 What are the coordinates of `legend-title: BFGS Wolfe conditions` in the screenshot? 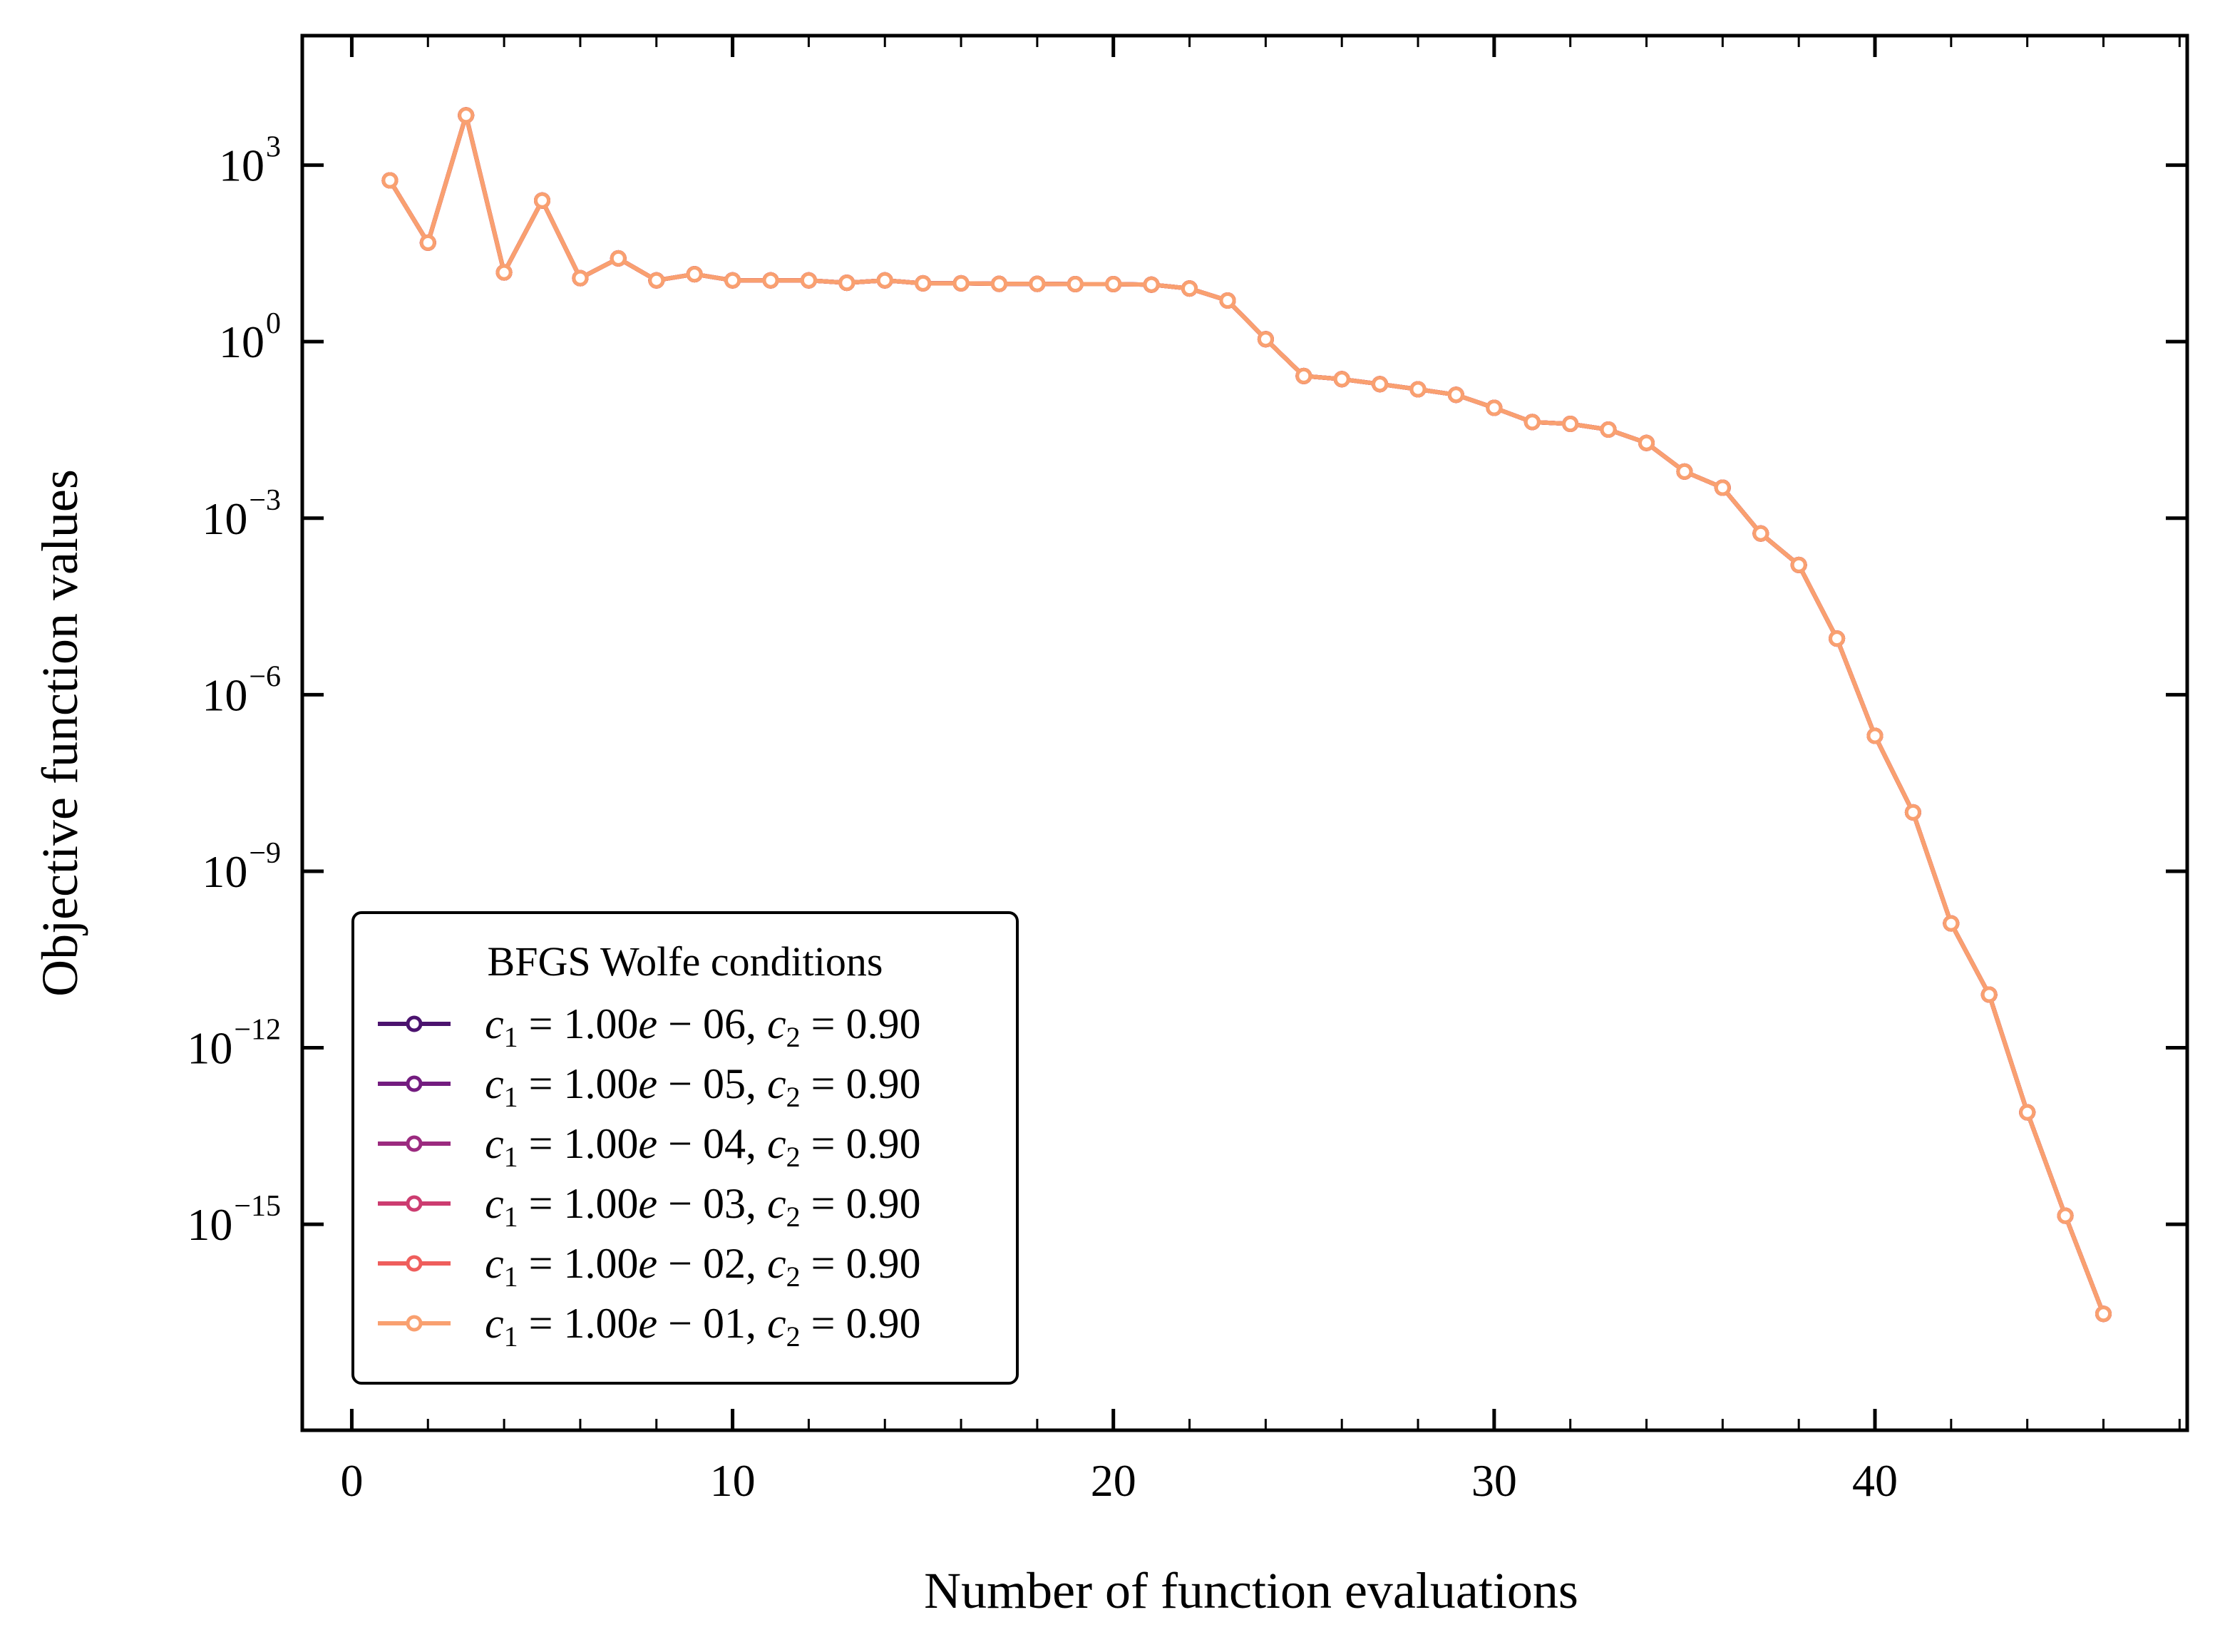 It's located at (686, 961).